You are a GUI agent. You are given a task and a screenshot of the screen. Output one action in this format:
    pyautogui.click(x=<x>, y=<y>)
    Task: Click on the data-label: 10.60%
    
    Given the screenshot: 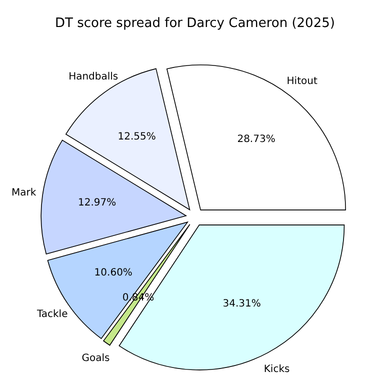 What is the action you would take?
    pyautogui.click(x=113, y=272)
    